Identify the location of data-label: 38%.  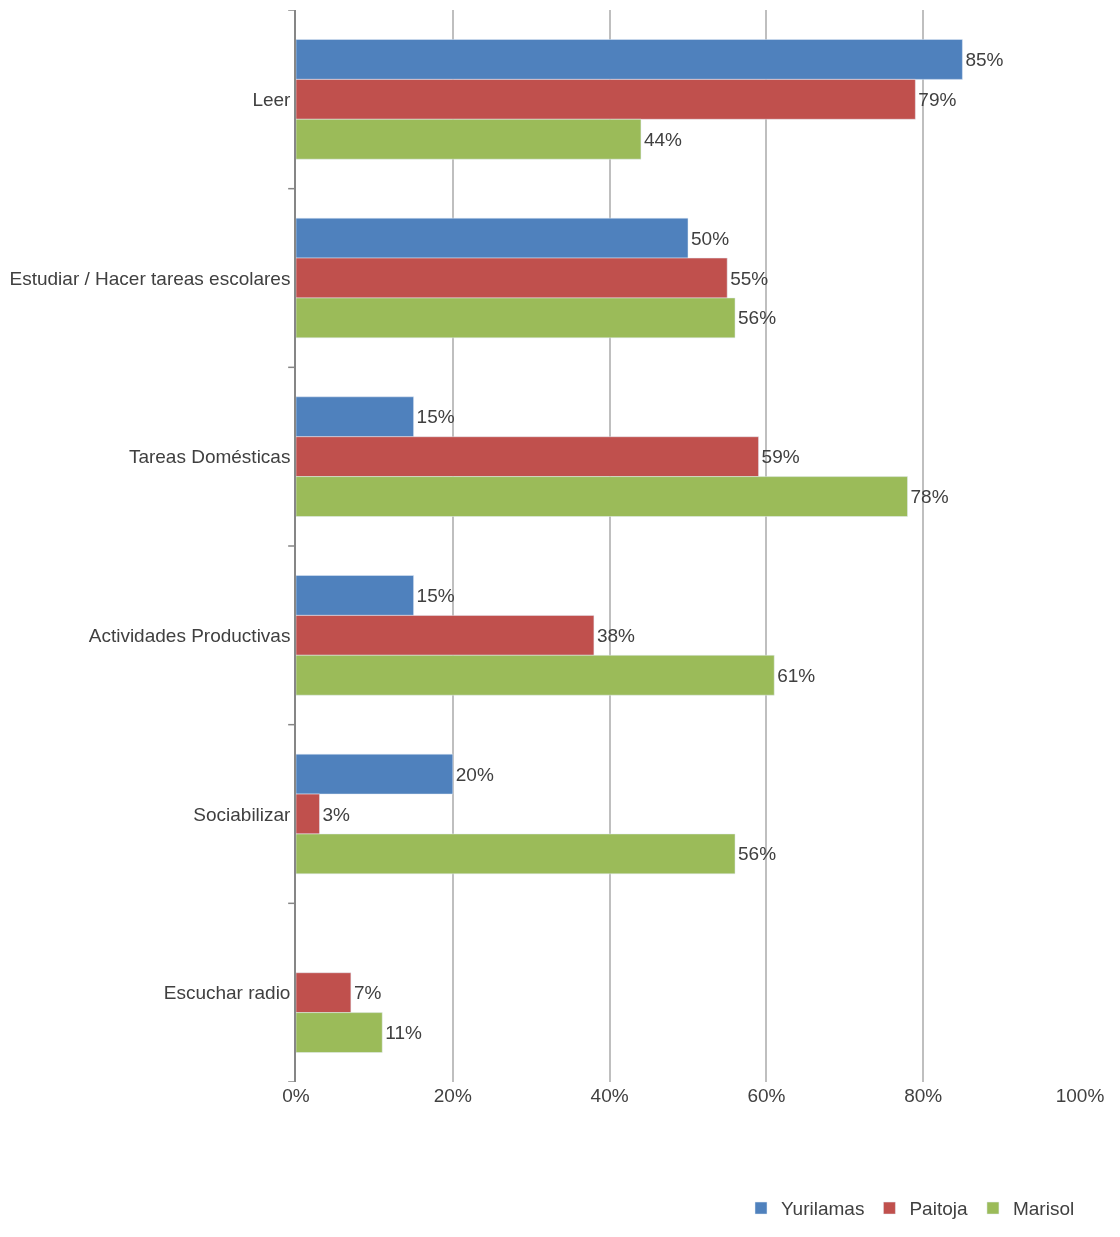
(616, 635).